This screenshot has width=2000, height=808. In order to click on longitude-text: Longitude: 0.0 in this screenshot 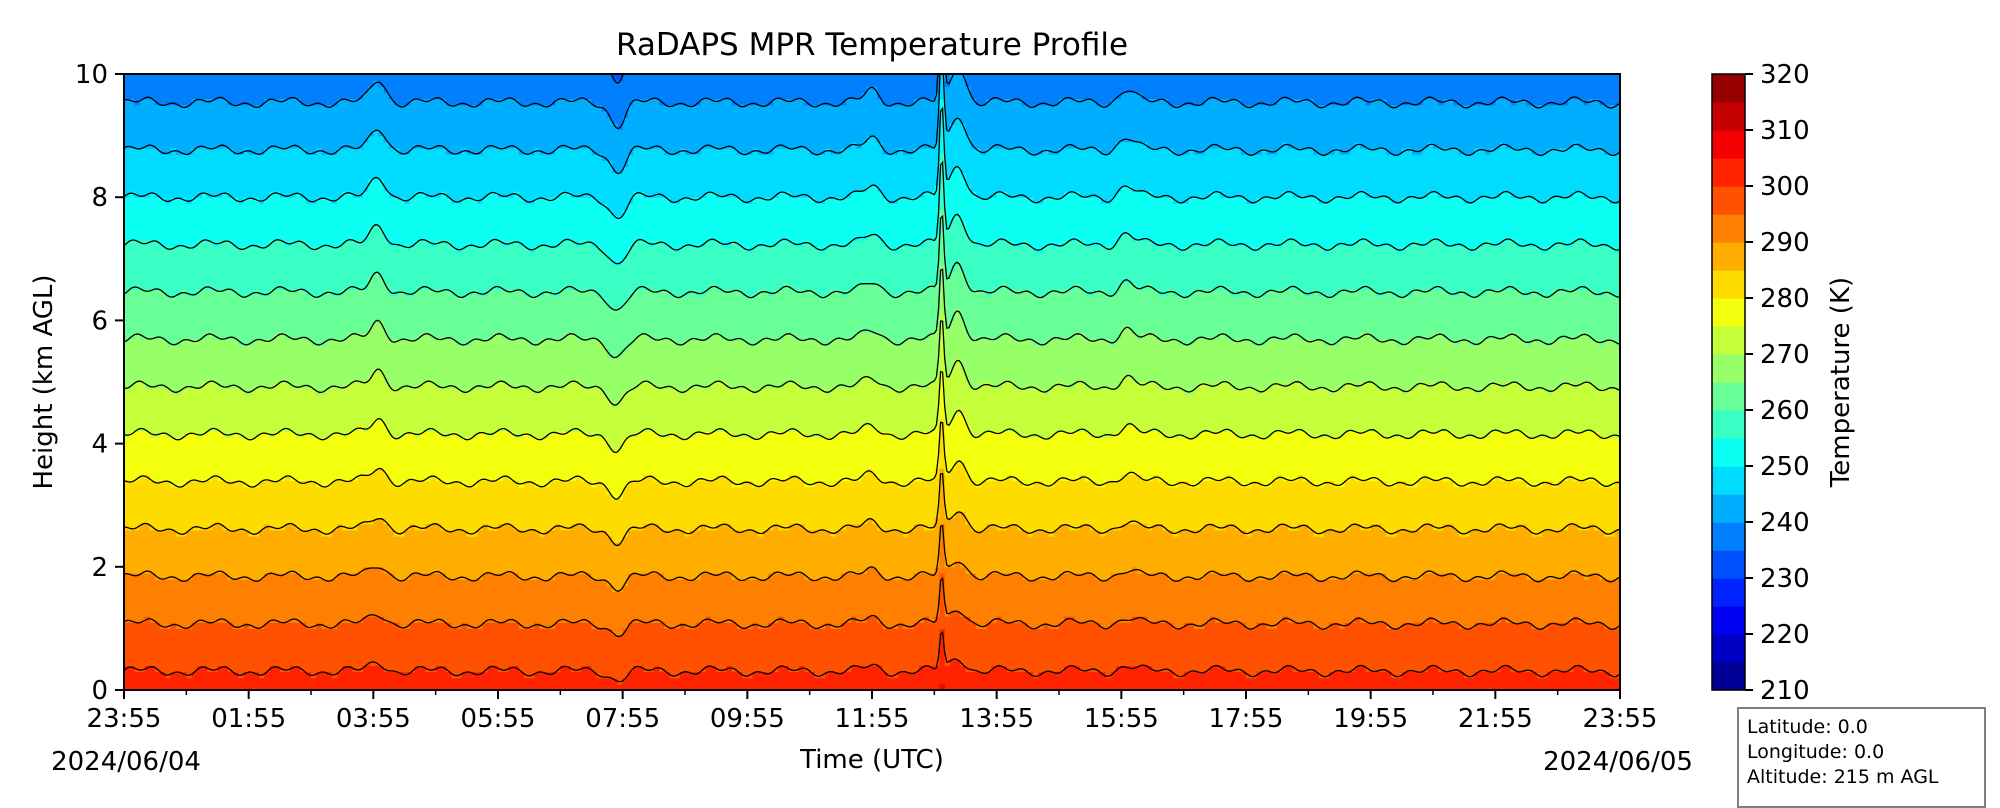, I will do `click(1816, 752)`.